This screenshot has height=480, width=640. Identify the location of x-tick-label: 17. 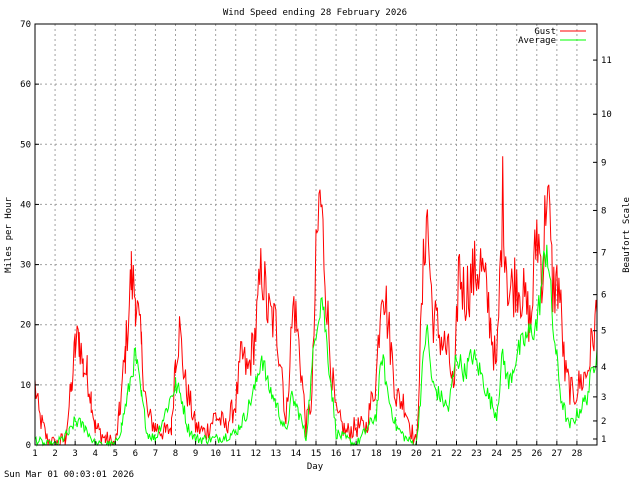
(356, 454).